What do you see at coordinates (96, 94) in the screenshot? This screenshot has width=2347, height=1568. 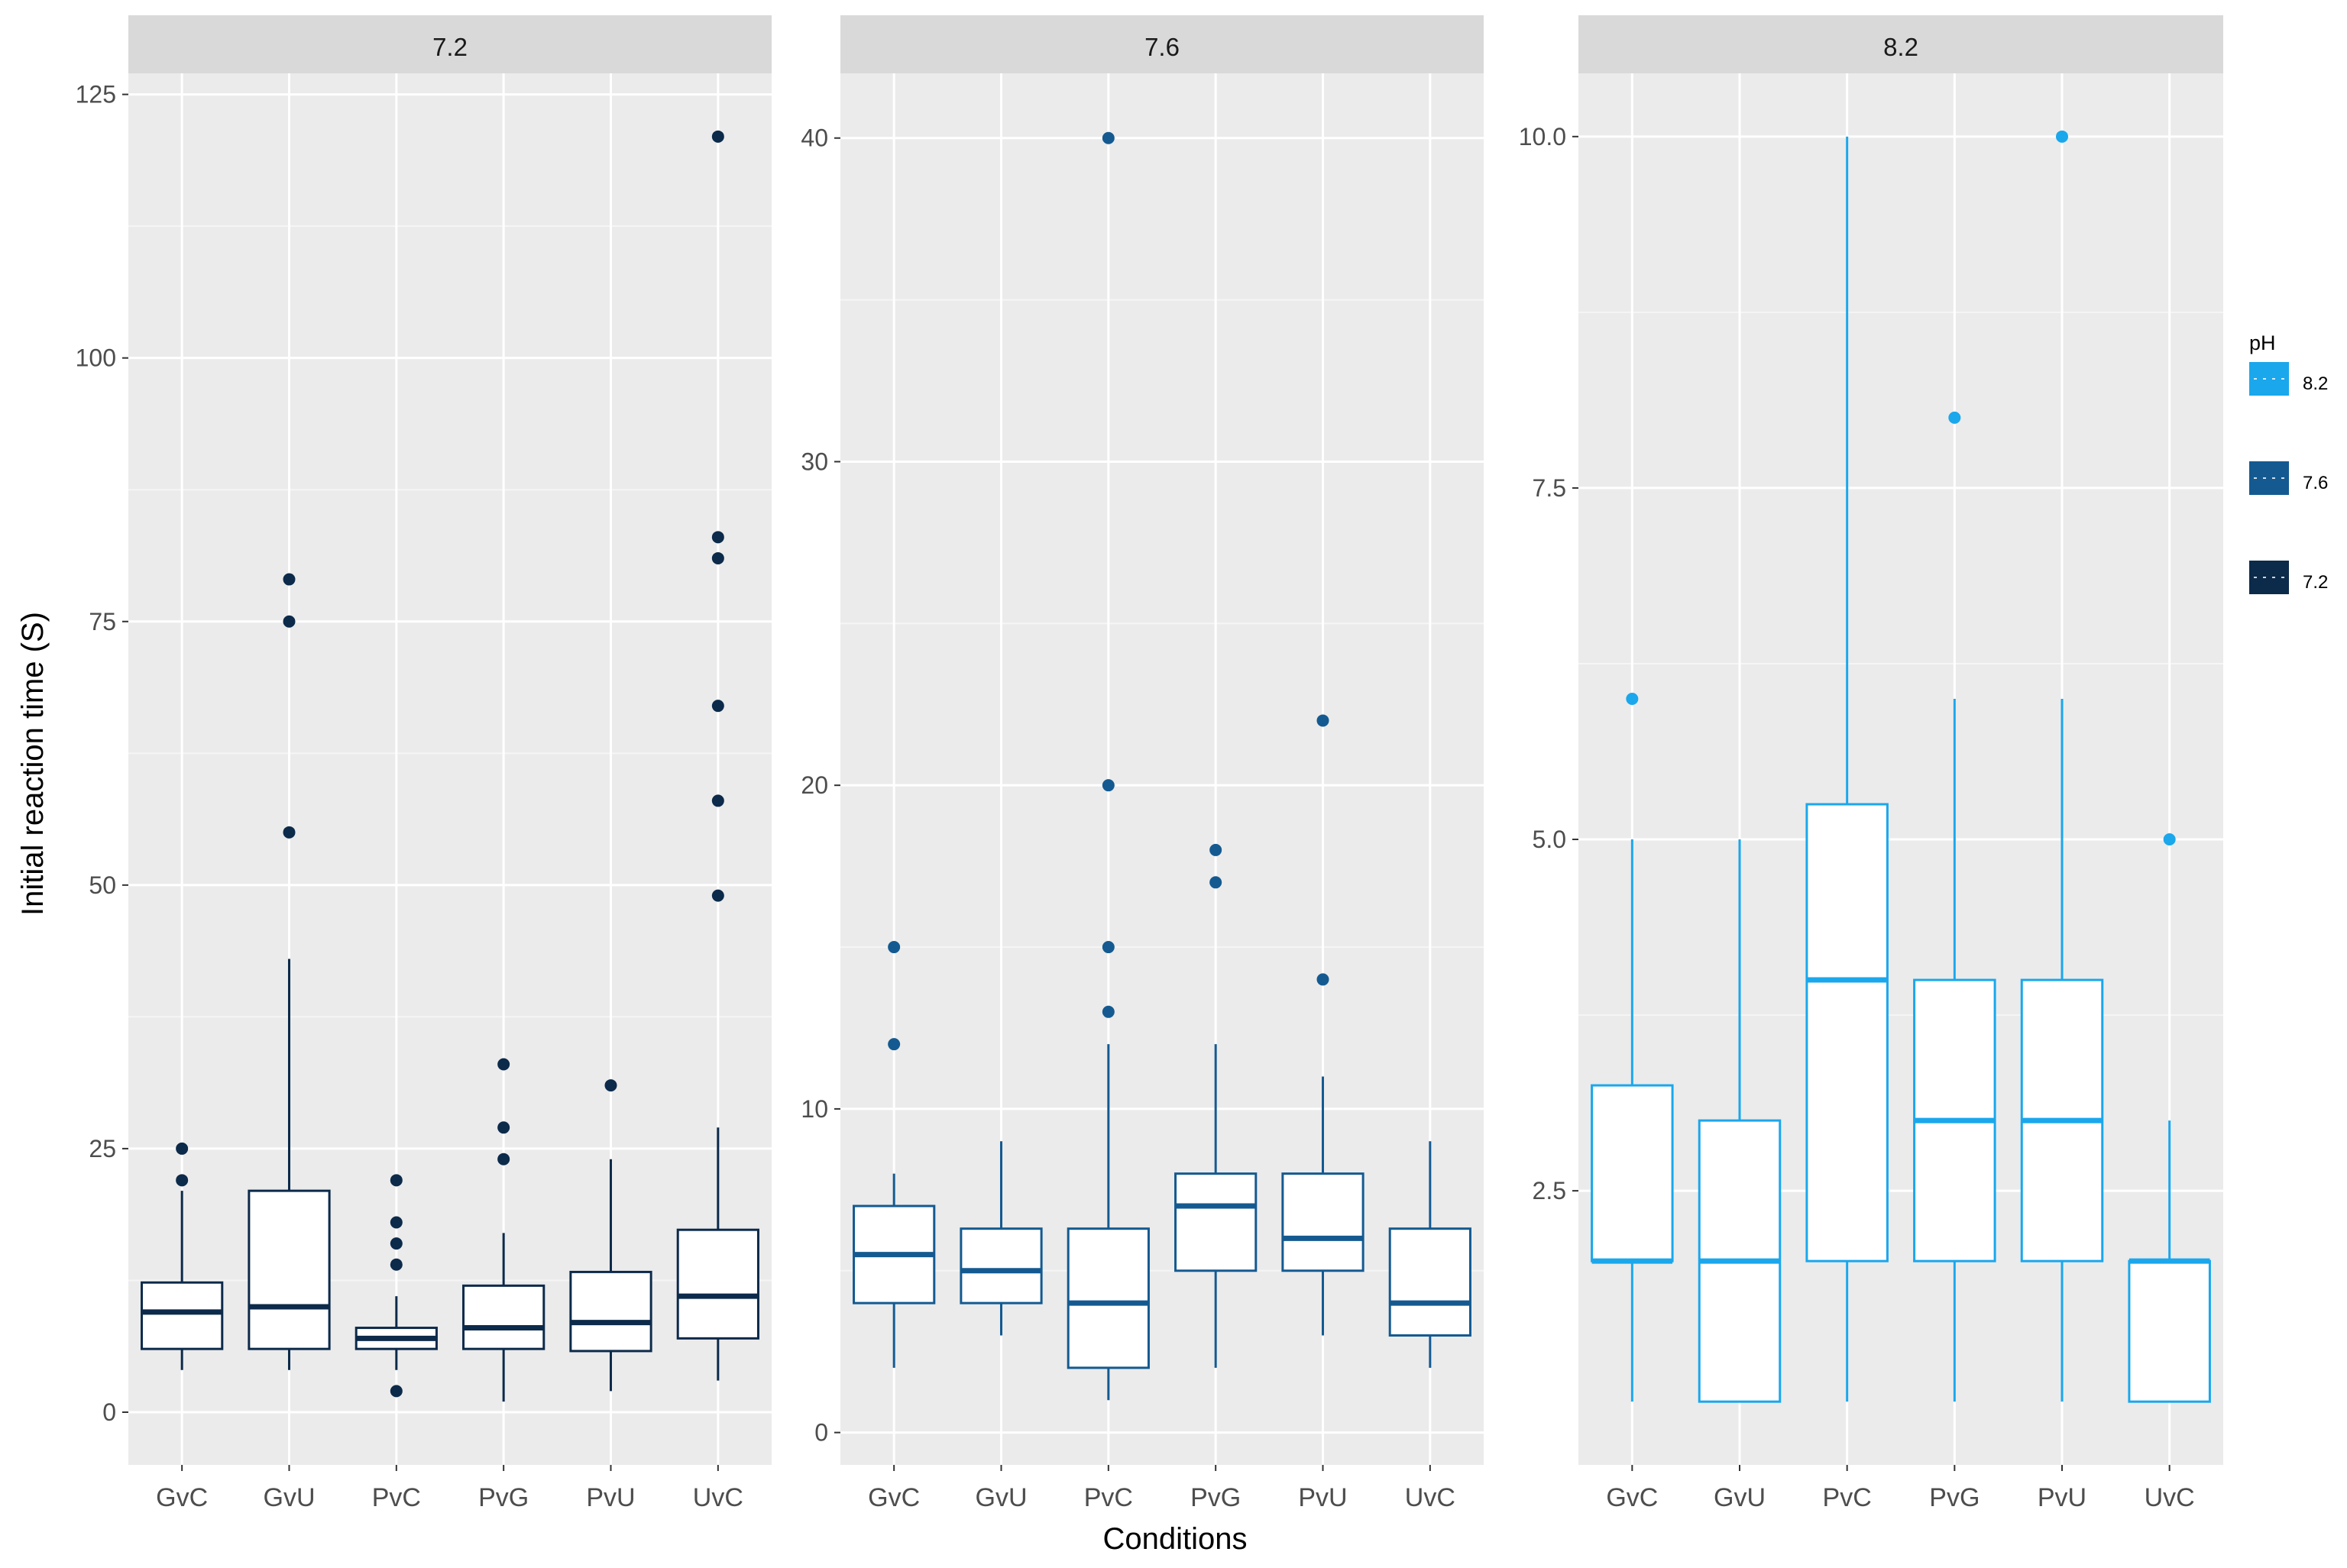 I see `y-tick-label: 125` at bounding box center [96, 94].